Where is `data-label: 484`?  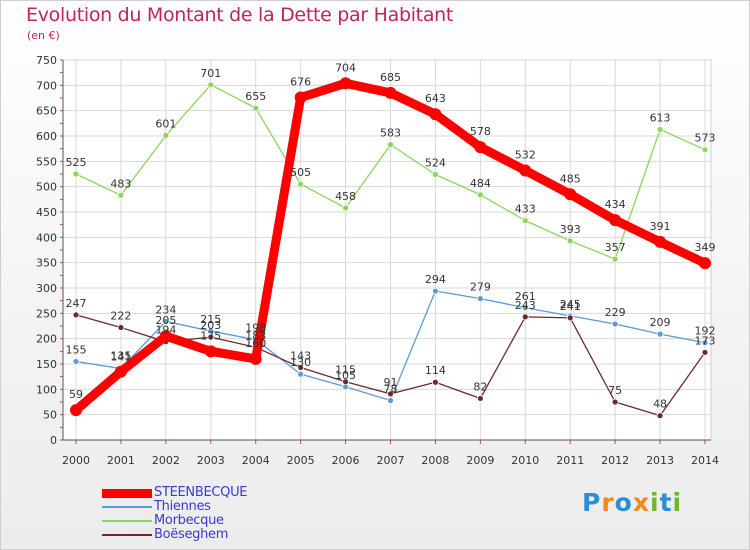 data-label: 484 is located at coordinates (480, 183).